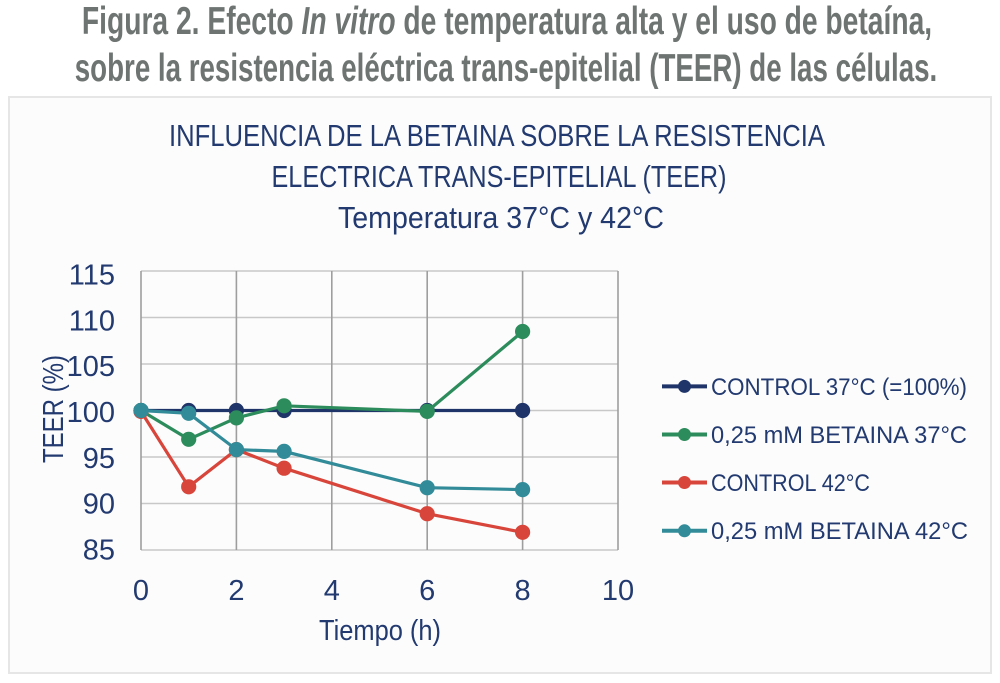 This screenshot has width=1000, height=683. Describe the element at coordinates (99, 459) in the screenshot. I see `svg-text: 95` at that location.